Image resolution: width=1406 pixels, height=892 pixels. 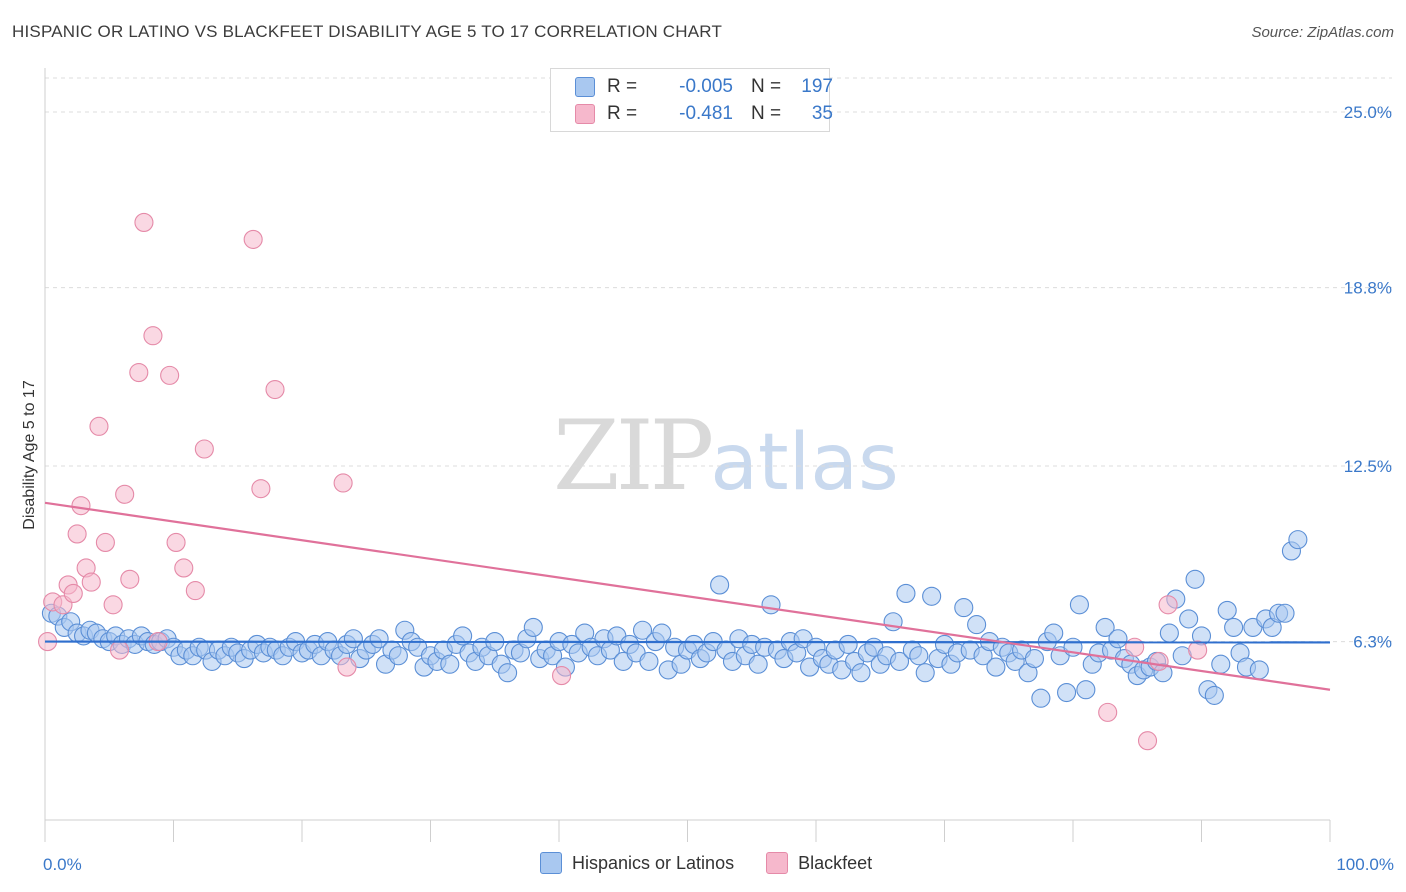 What do you see at coordinates (585, 87) in the screenshot?
I see `legend-swatch-hispanics` at bounding box center [585, 87].